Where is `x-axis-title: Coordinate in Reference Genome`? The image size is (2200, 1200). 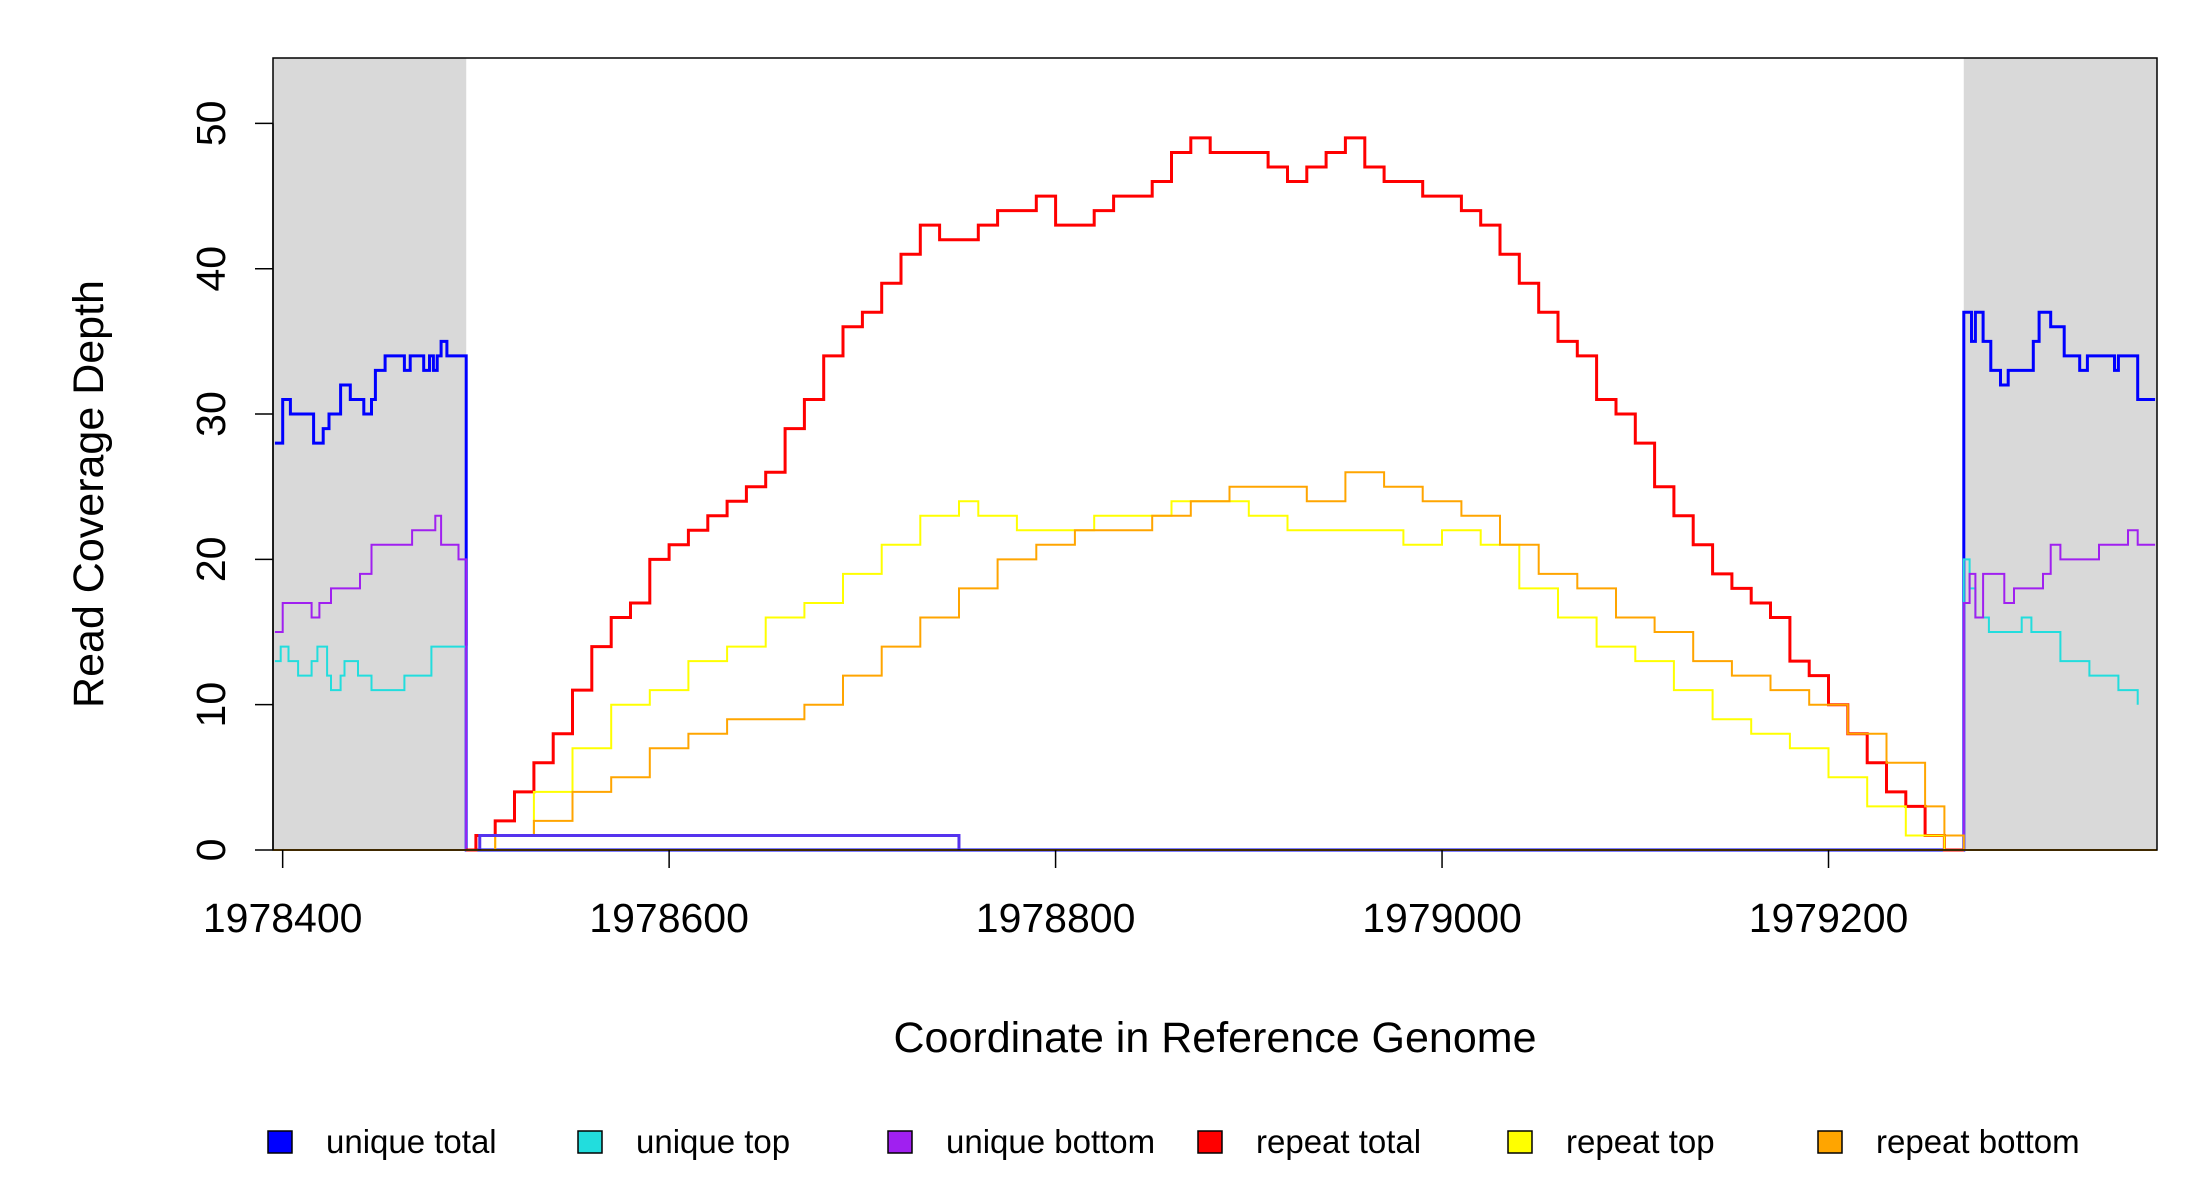 x-axis-title: Coordinate in Reference Genome is located at coordinates (1215, 1038).